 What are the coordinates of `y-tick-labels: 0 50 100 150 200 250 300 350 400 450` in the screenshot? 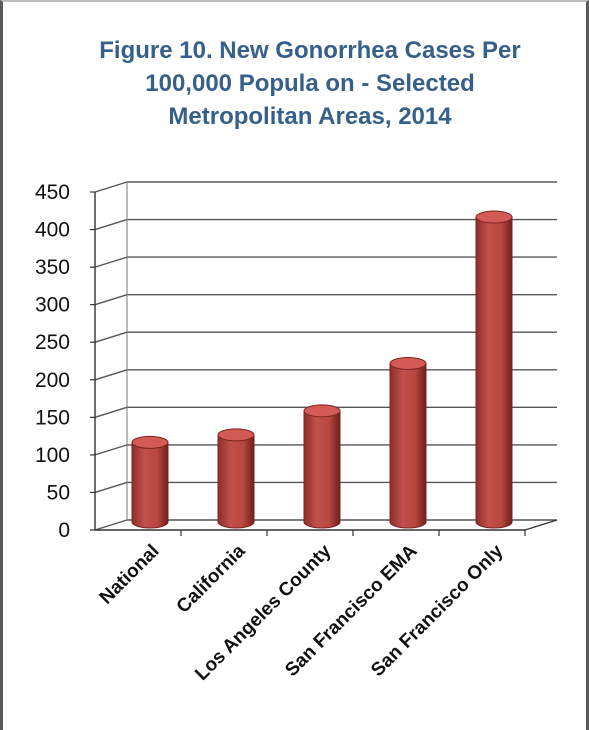 It's located at (52, 361).